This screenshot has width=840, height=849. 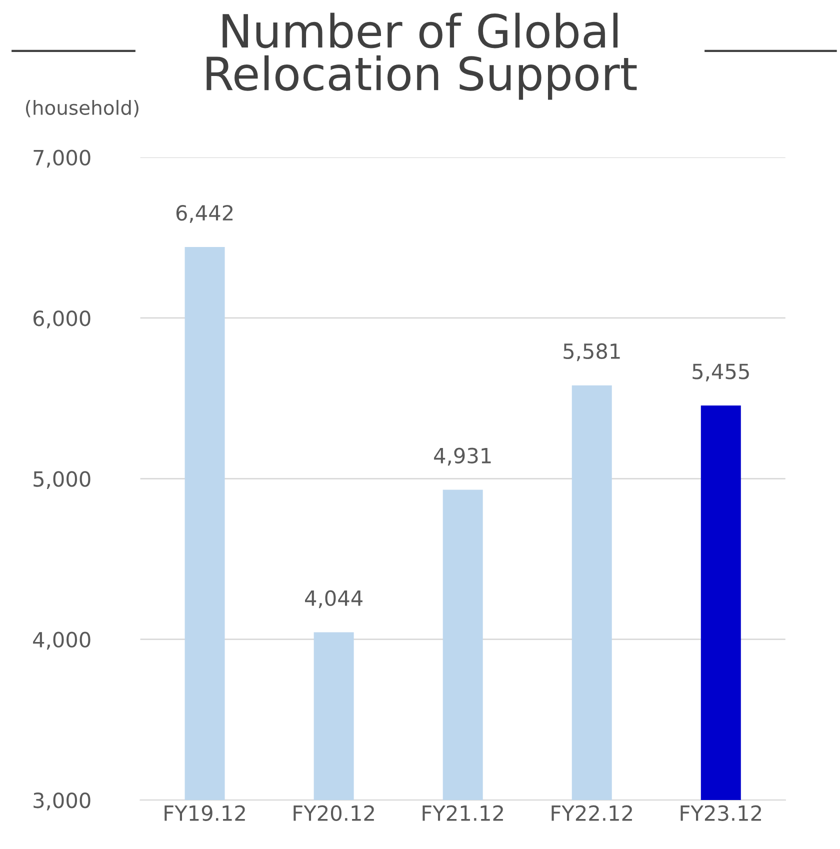 What do you see at coordinates (62, 480) in the screenshot?
I see `y-tick-label: 5,000` at bounding box center [62, 480].